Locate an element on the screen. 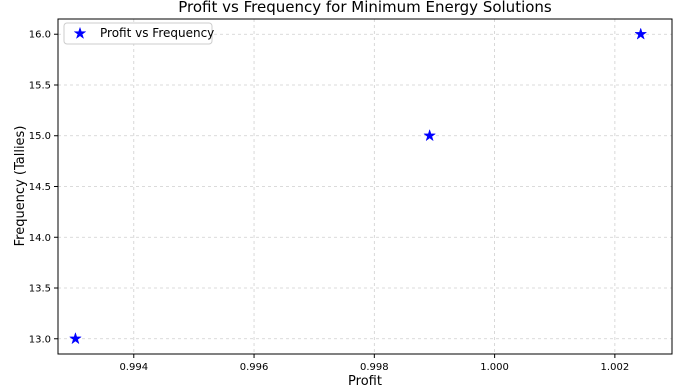  y-tick-label: 15.5 is located at coordinates (40, 85).